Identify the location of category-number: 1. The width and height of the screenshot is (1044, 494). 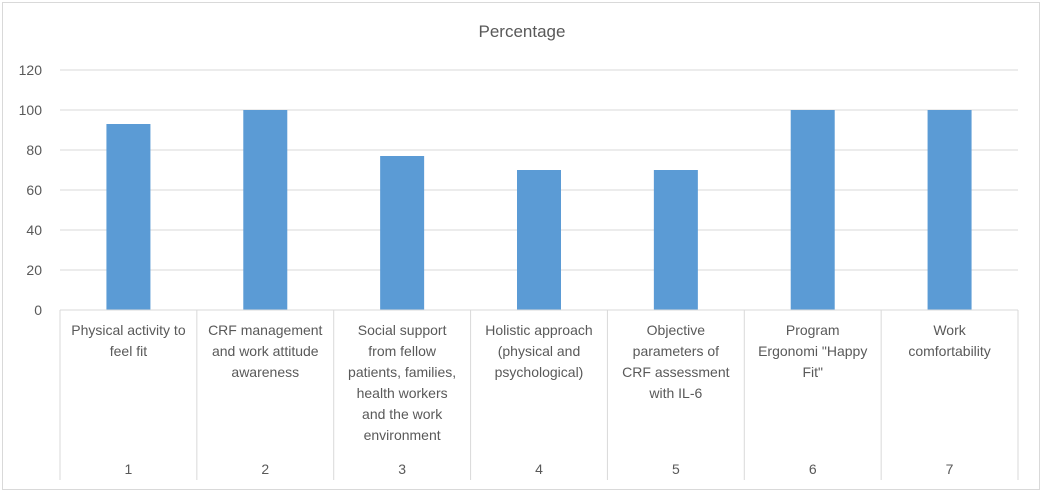
(129, 469).